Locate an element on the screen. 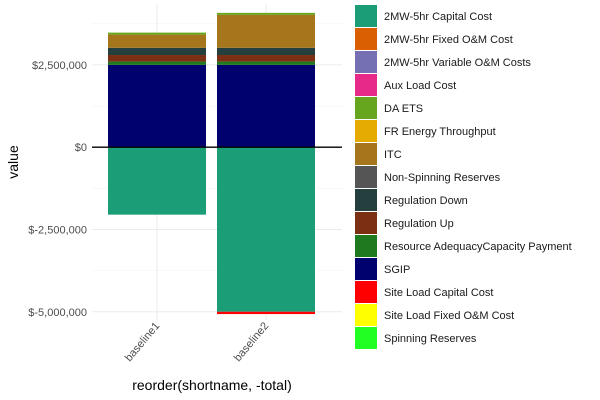 The height and width of the screenshot is (400, 600). legend-label: Site Load Capital Cost is located at coordinates (438, 293).